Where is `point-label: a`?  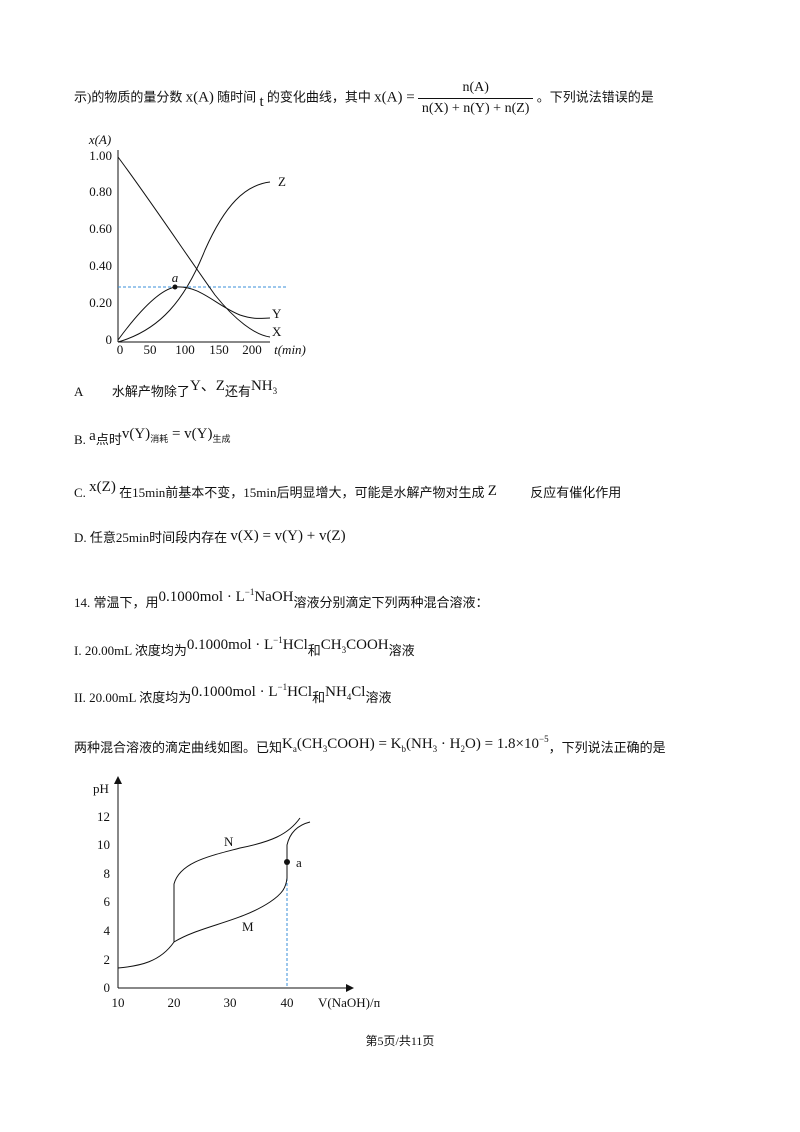
point-label: a is located at coordinates (299, 862).